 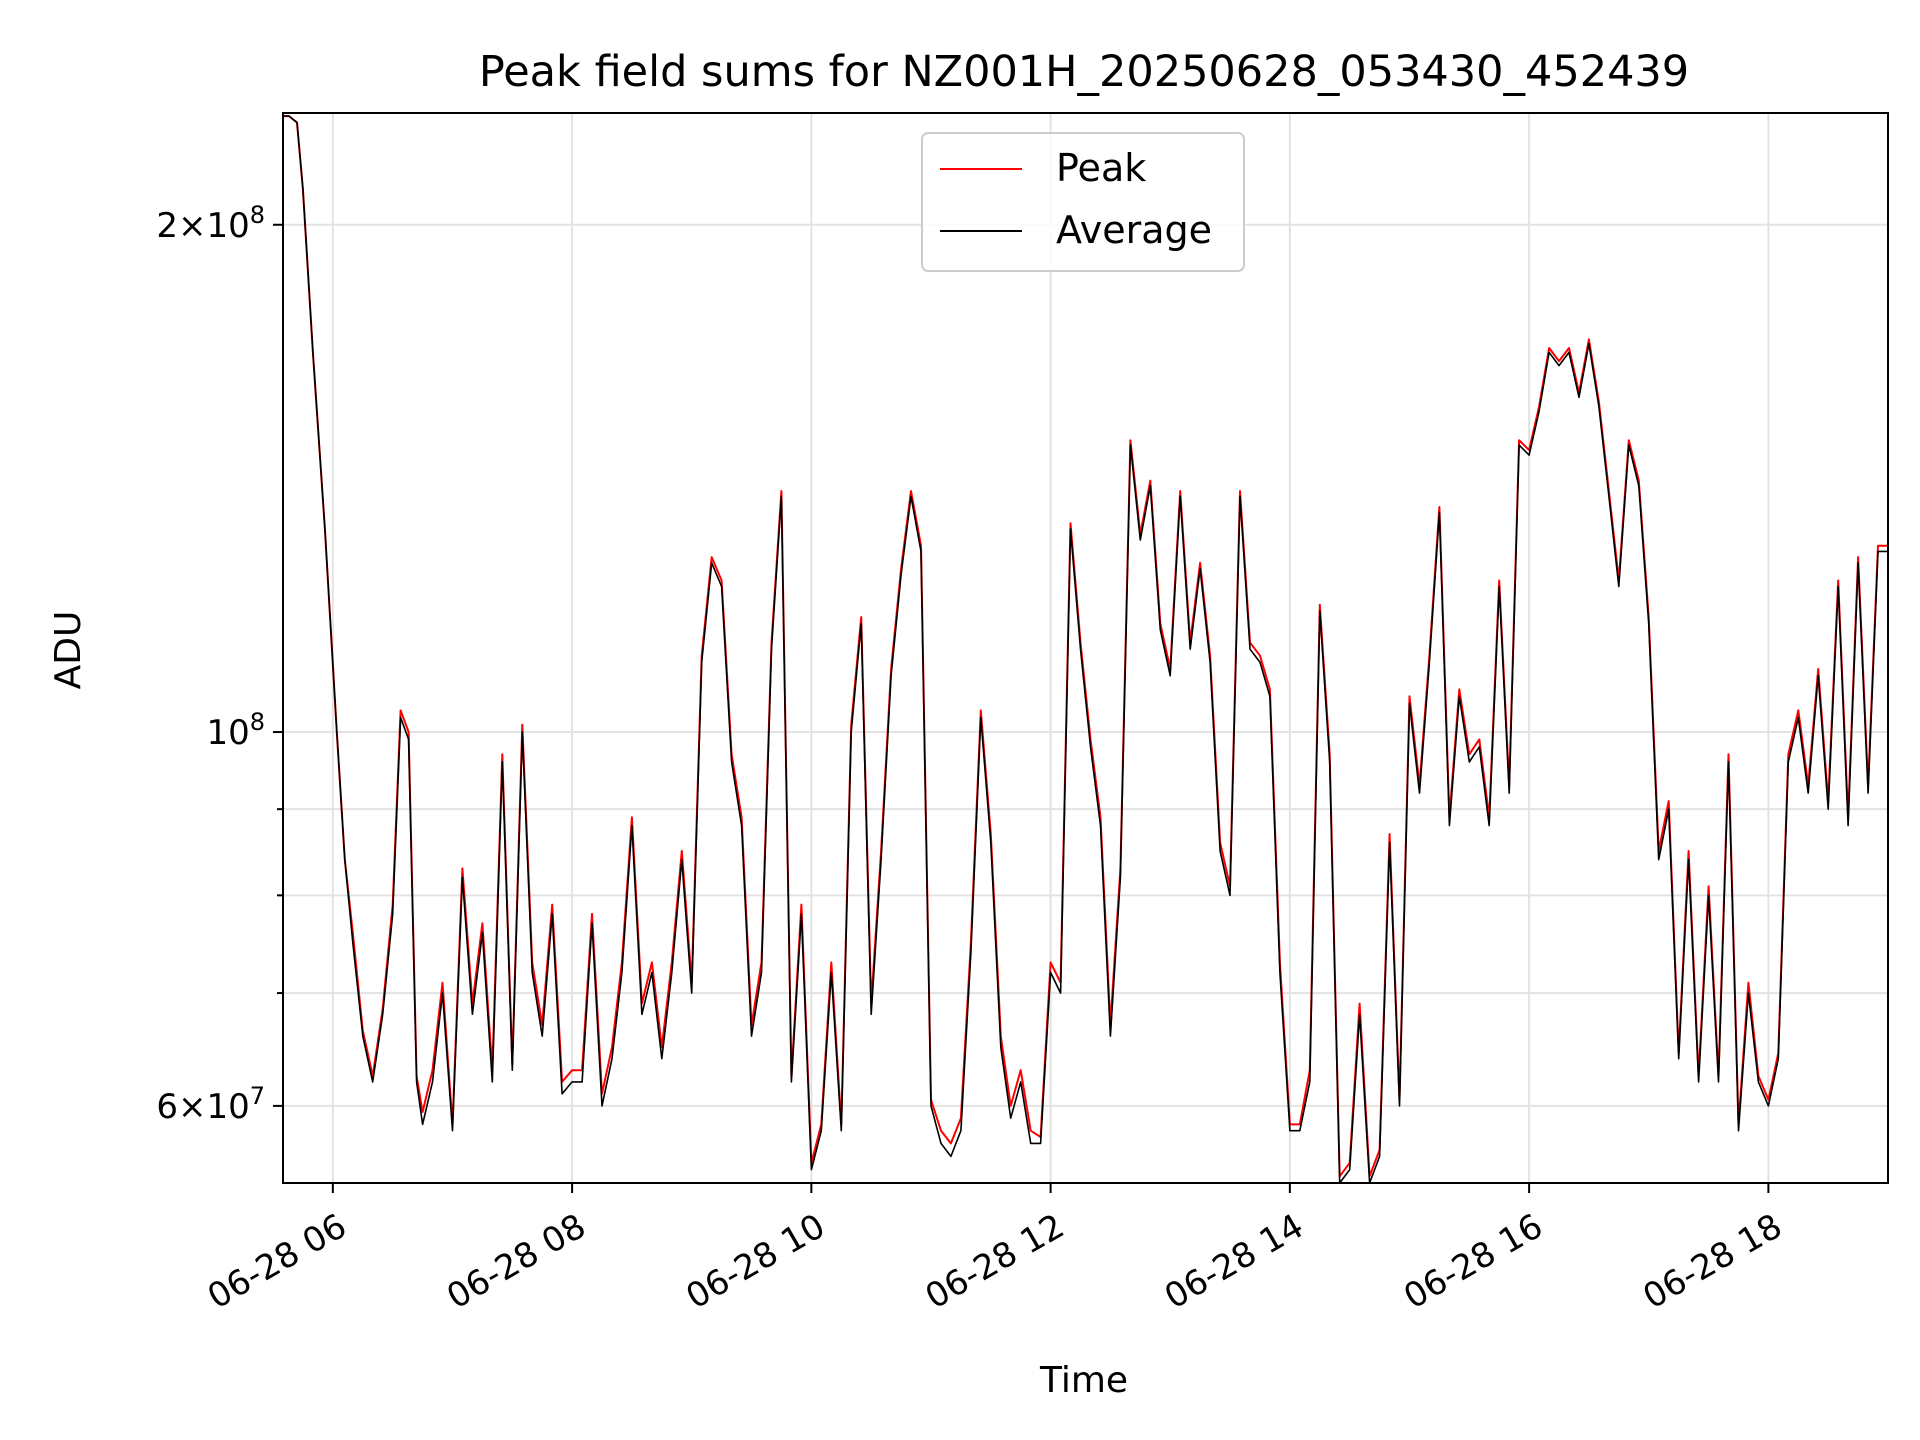 I want to click on y-axis-label: ADU, so click(x=68, y=650).